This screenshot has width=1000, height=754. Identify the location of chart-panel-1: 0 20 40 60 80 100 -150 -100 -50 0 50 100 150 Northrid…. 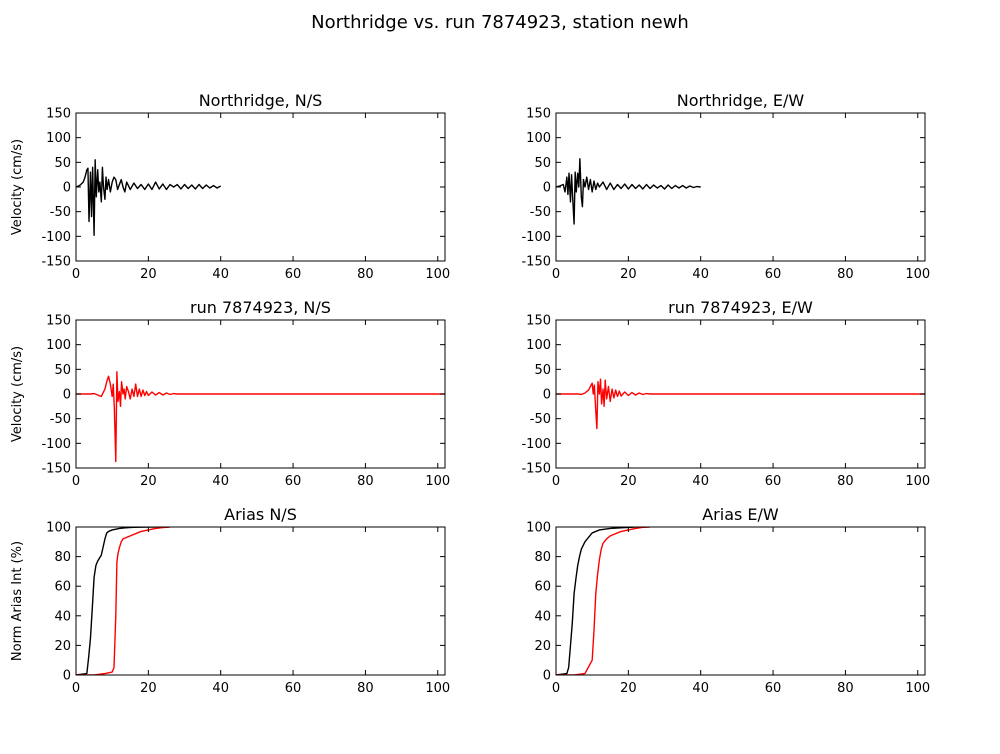
(230, 186).